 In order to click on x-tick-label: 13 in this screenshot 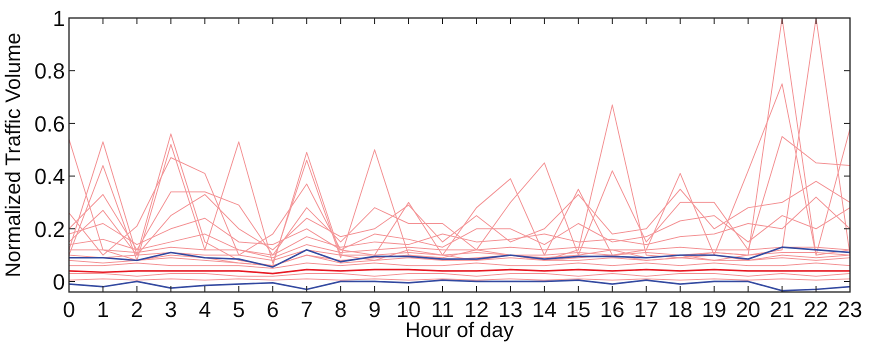, I will do `click(510, 309)`.